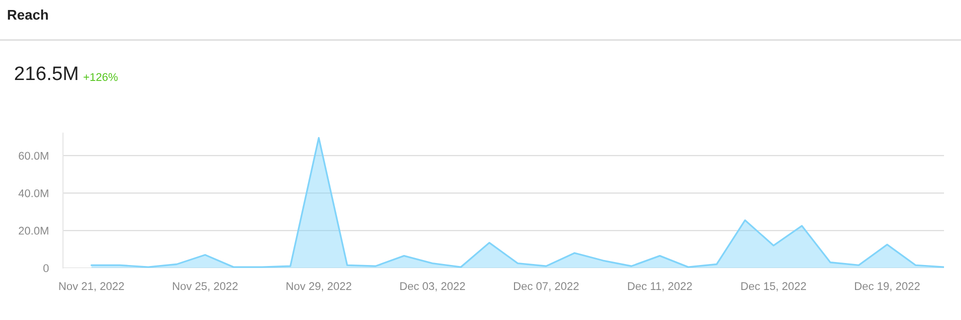 Image resolution: width=961 pixels, height=320 pixels. I want to click on text: 216.5M, so click(46, 73).